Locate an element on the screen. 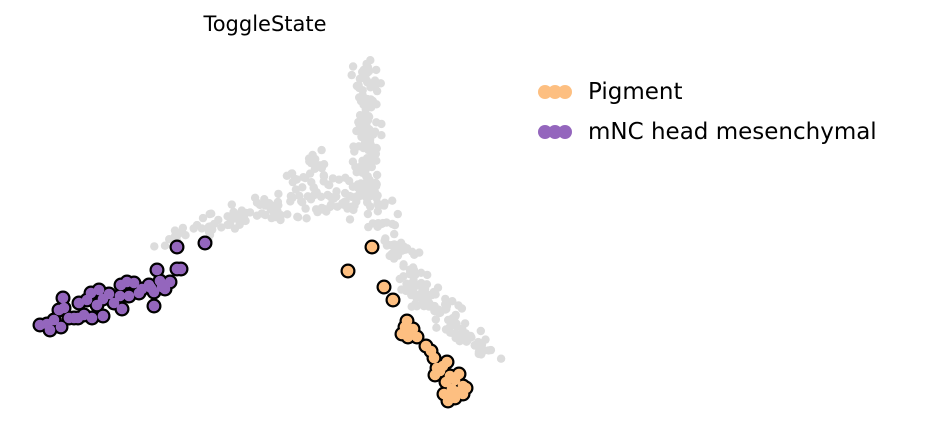 The height and width of the screenshot is (433, 947). pigment-series is located at coordinates (407, 324).